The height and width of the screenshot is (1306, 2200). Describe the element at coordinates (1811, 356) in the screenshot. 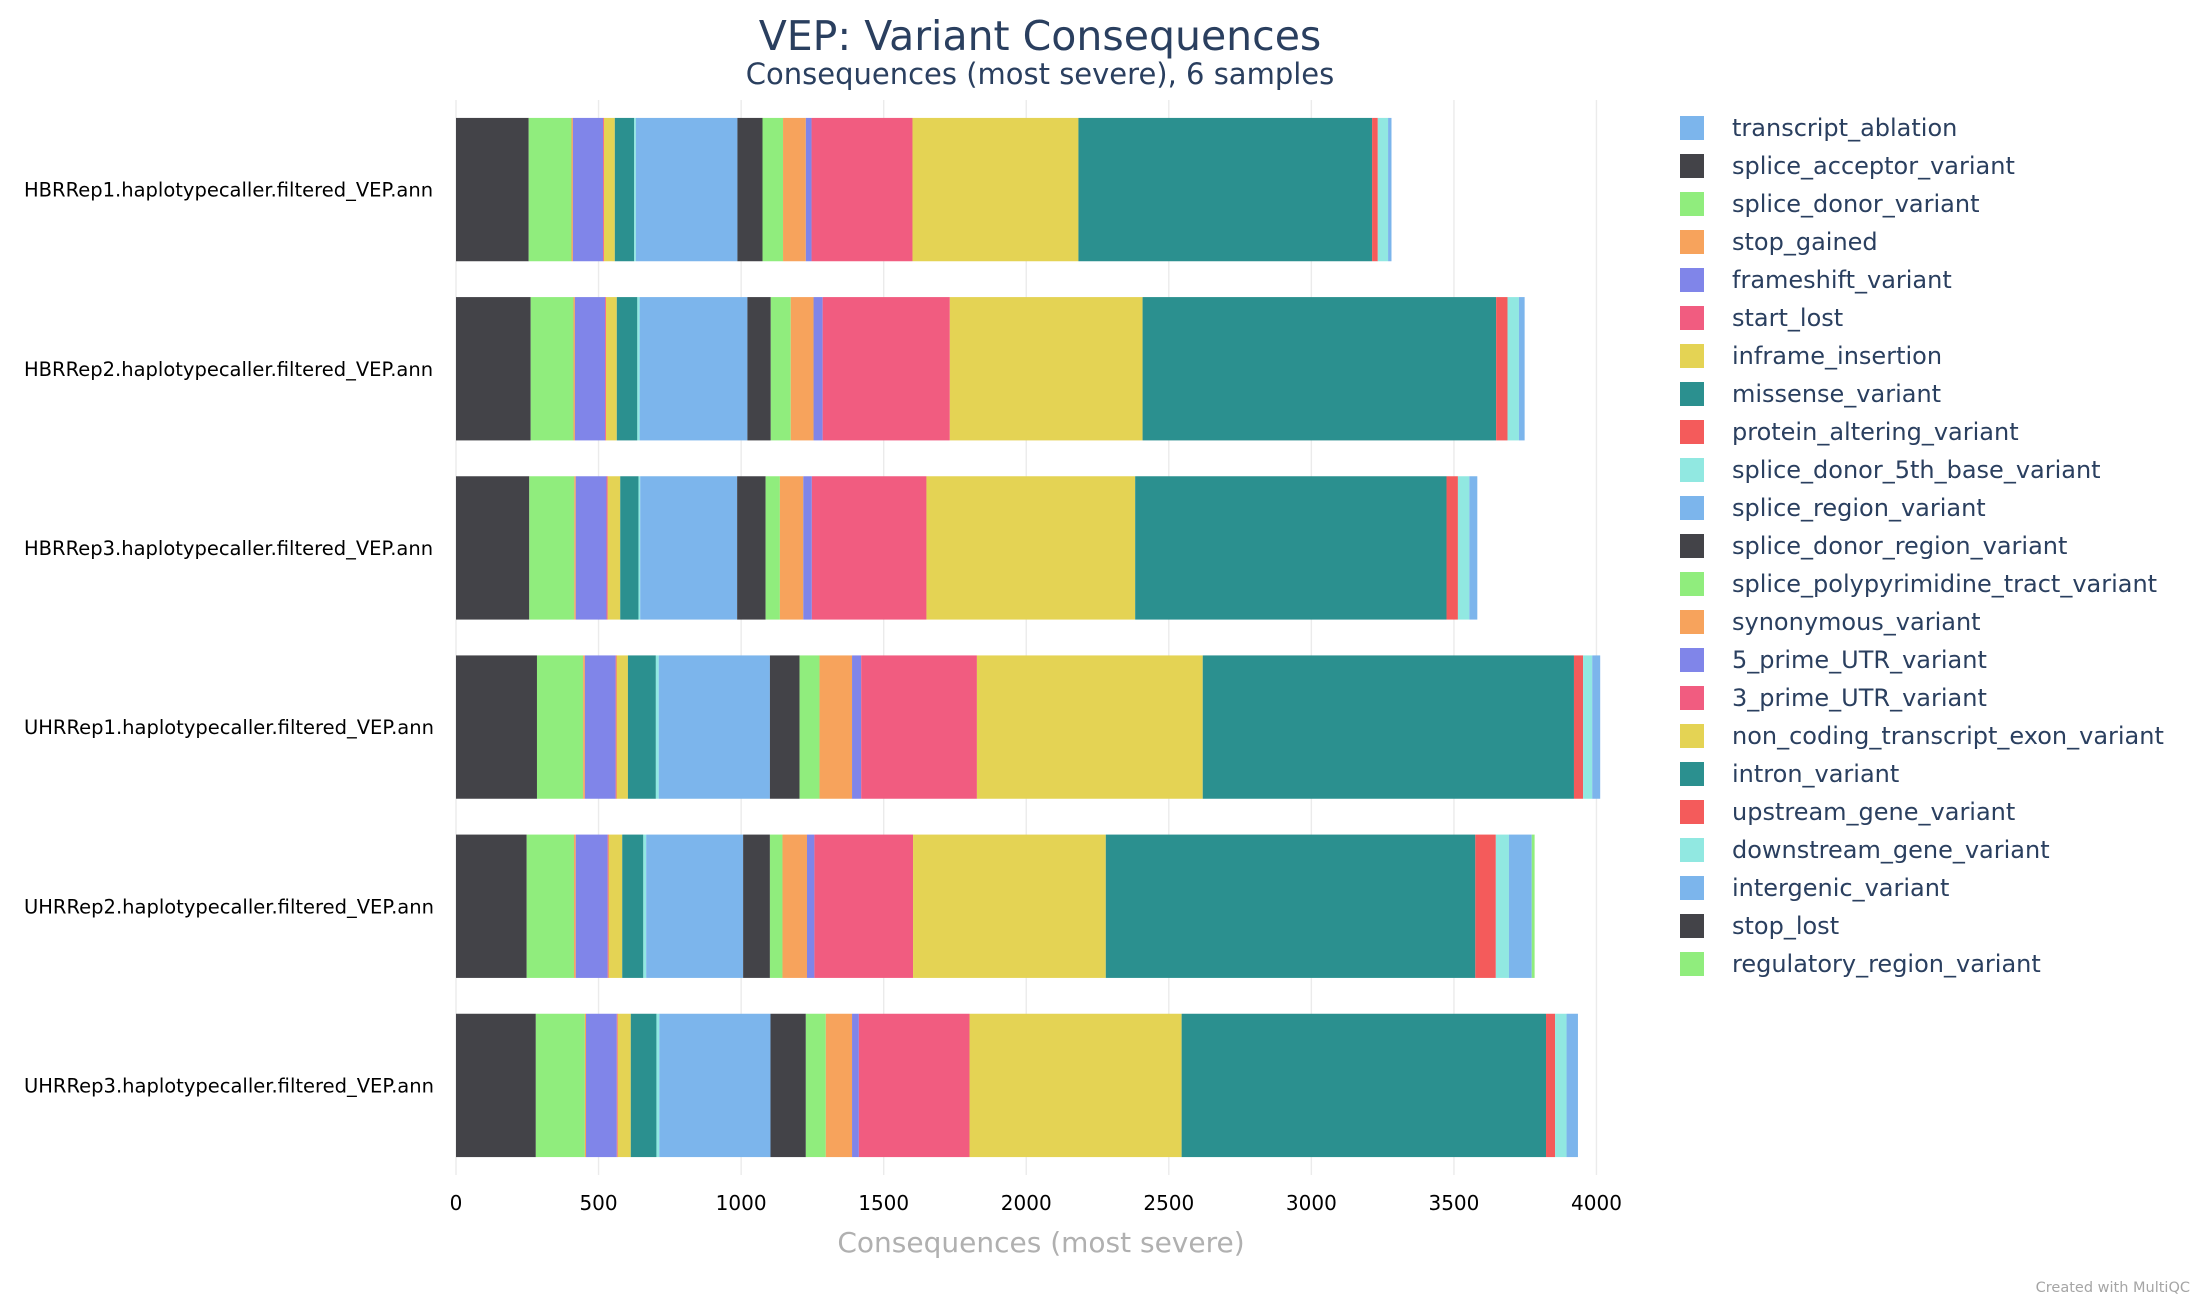

I see `legend-item-inframe-insertion: inframe_insertion` at that location.